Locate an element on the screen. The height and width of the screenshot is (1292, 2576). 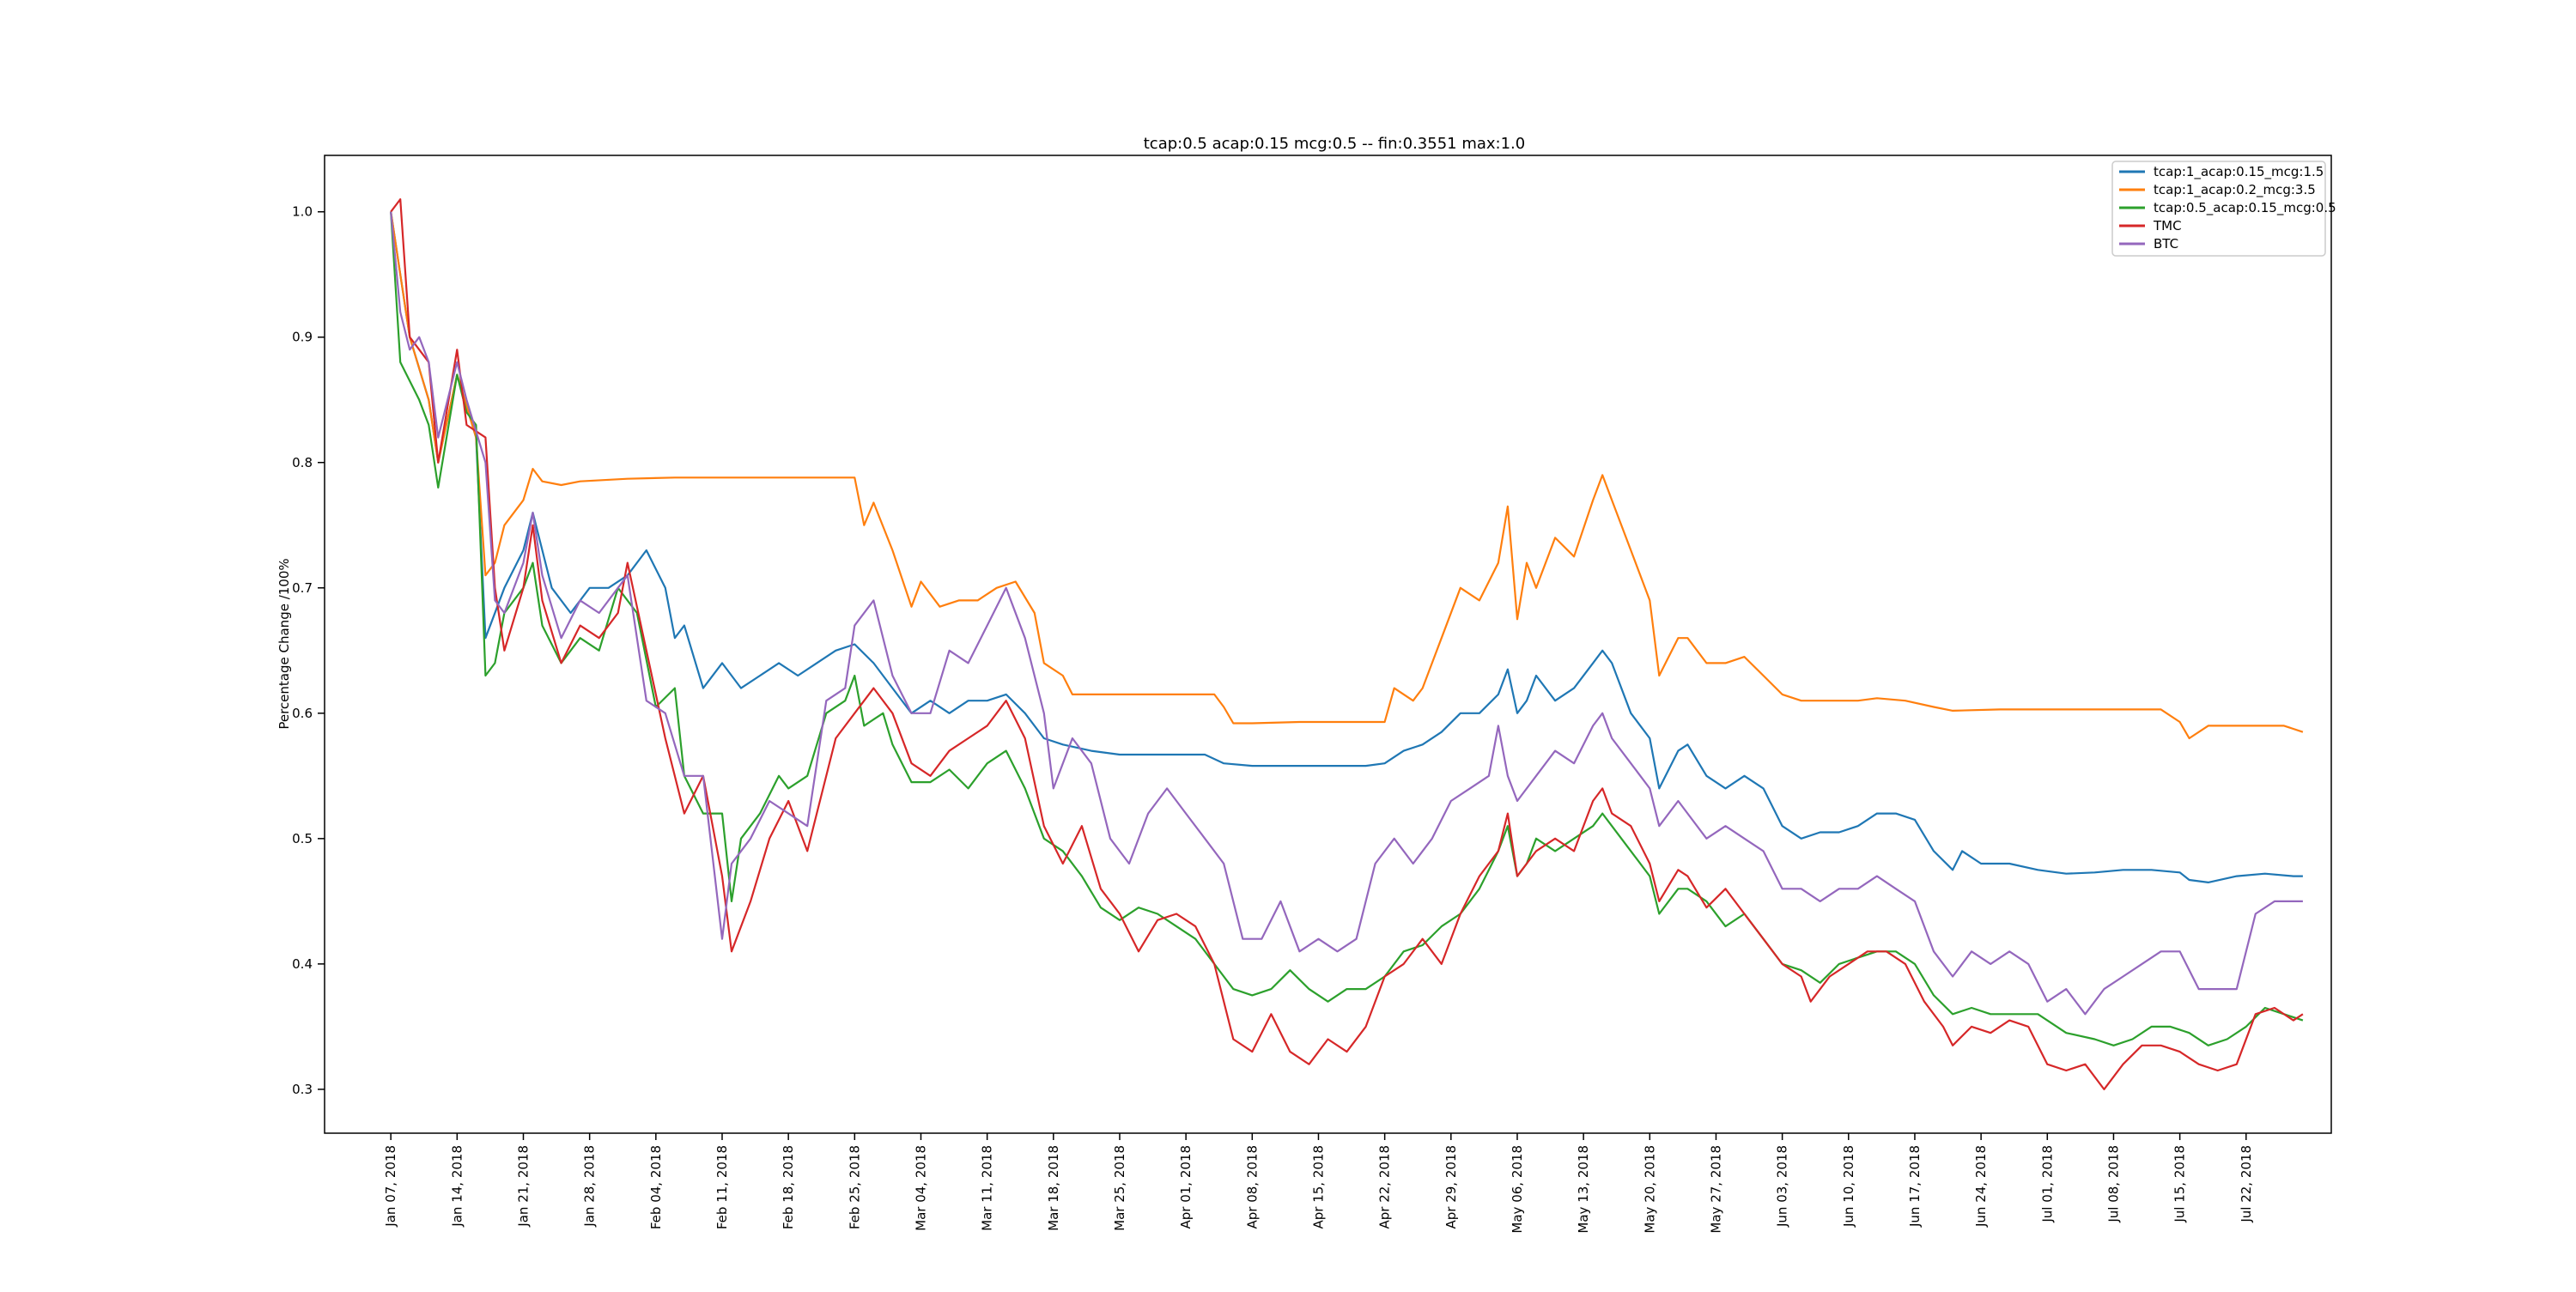
legend-box is located at coordinates (2218, 209).